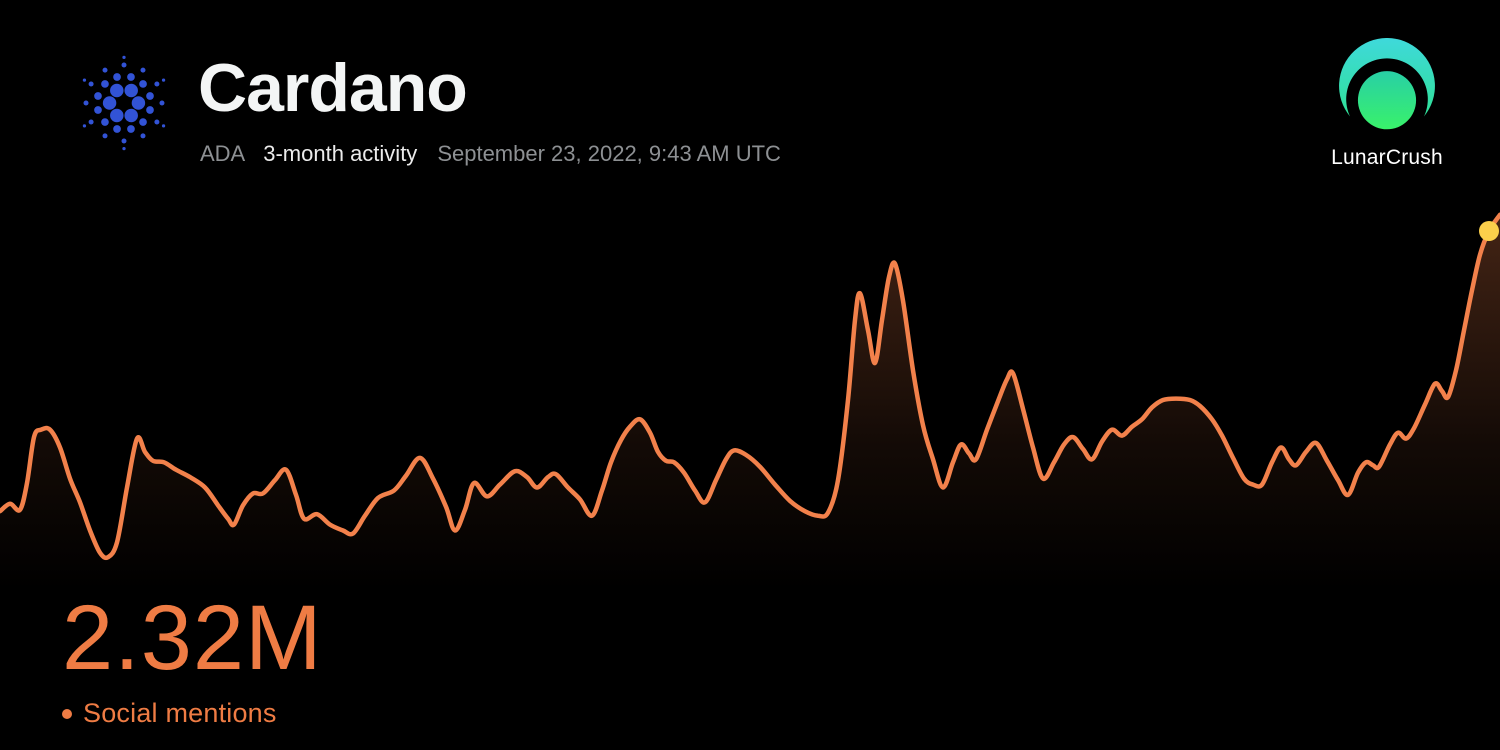 The image size is (1500, 750). Describe the element at coordinates (1489, 231) in the screenshot. I see `latest-point-marker` at that location.